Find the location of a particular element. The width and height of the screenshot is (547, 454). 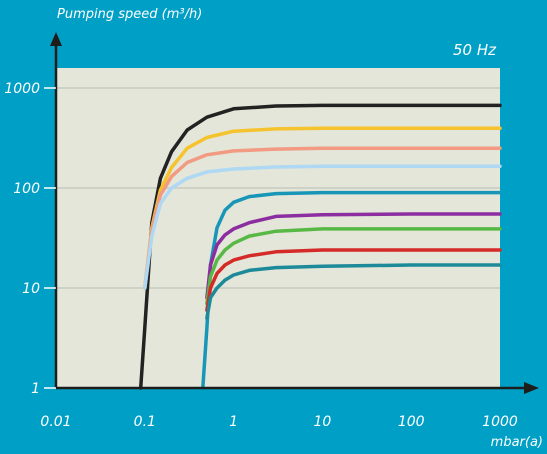

x-tick-labels: 0.01 0.1 1 10 100 1000 is located at coordinates (278, 422).